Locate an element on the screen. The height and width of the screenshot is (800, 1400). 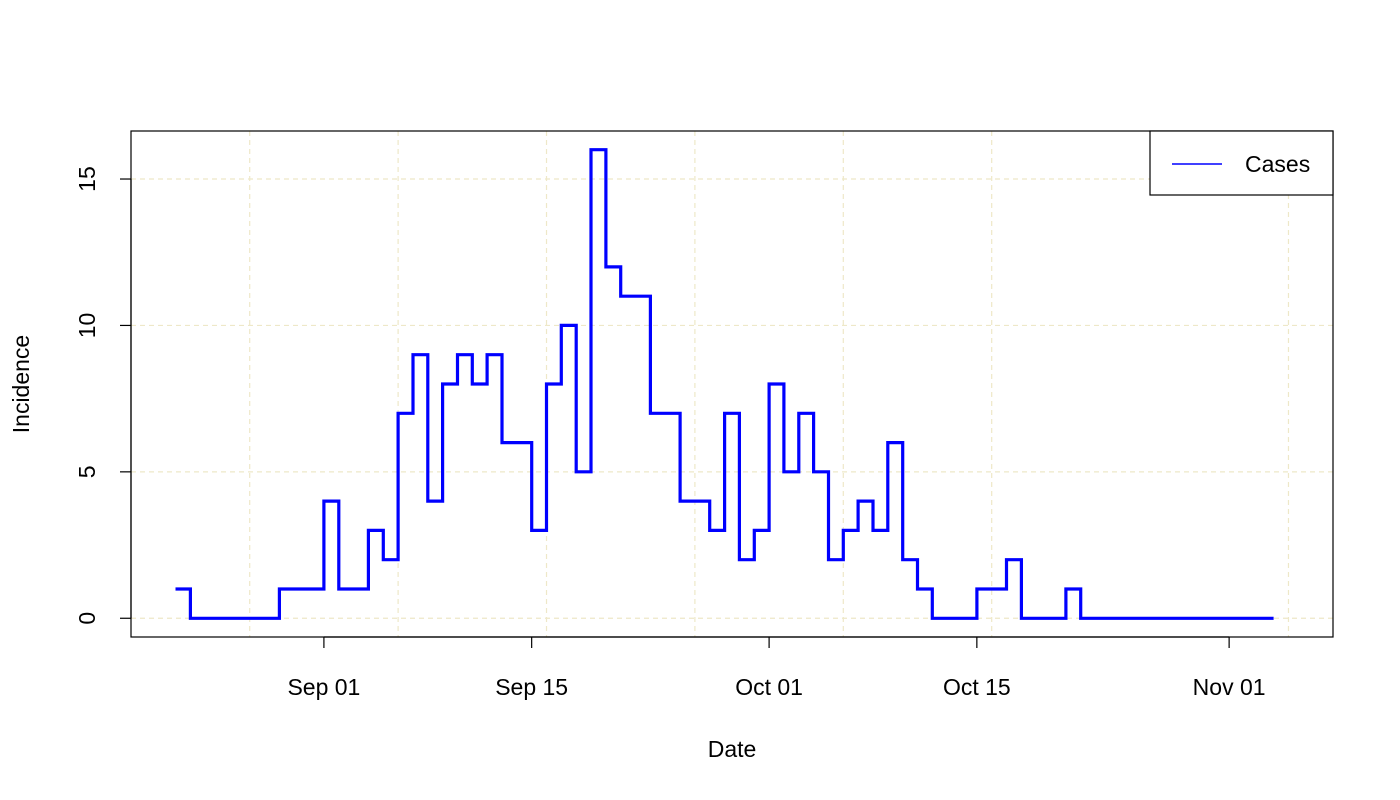
y-tick-label: 15 is located at coordinates (87, 179).